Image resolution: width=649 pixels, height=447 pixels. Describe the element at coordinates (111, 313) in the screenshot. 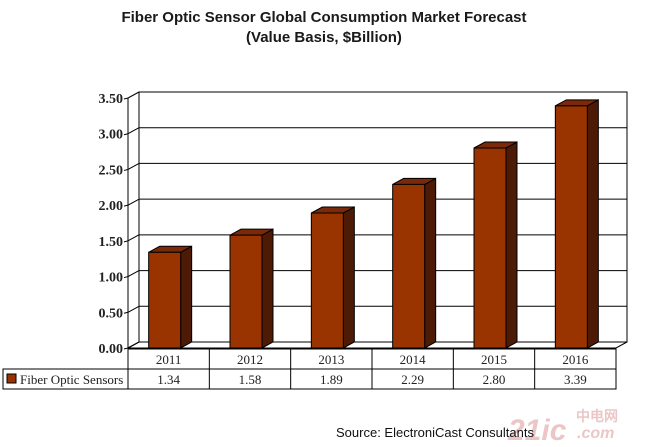

I see `y-tick-label: 0.50` at that location.